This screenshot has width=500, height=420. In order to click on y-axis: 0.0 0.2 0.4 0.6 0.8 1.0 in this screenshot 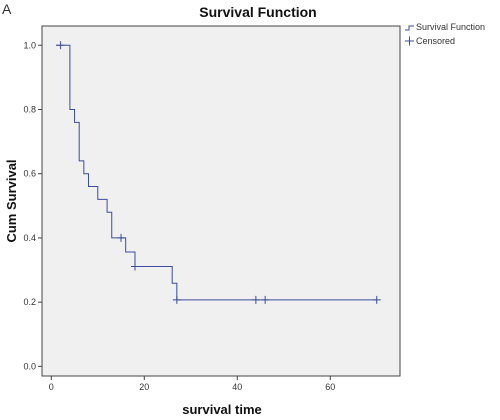, I will do `click(32, 205)`.